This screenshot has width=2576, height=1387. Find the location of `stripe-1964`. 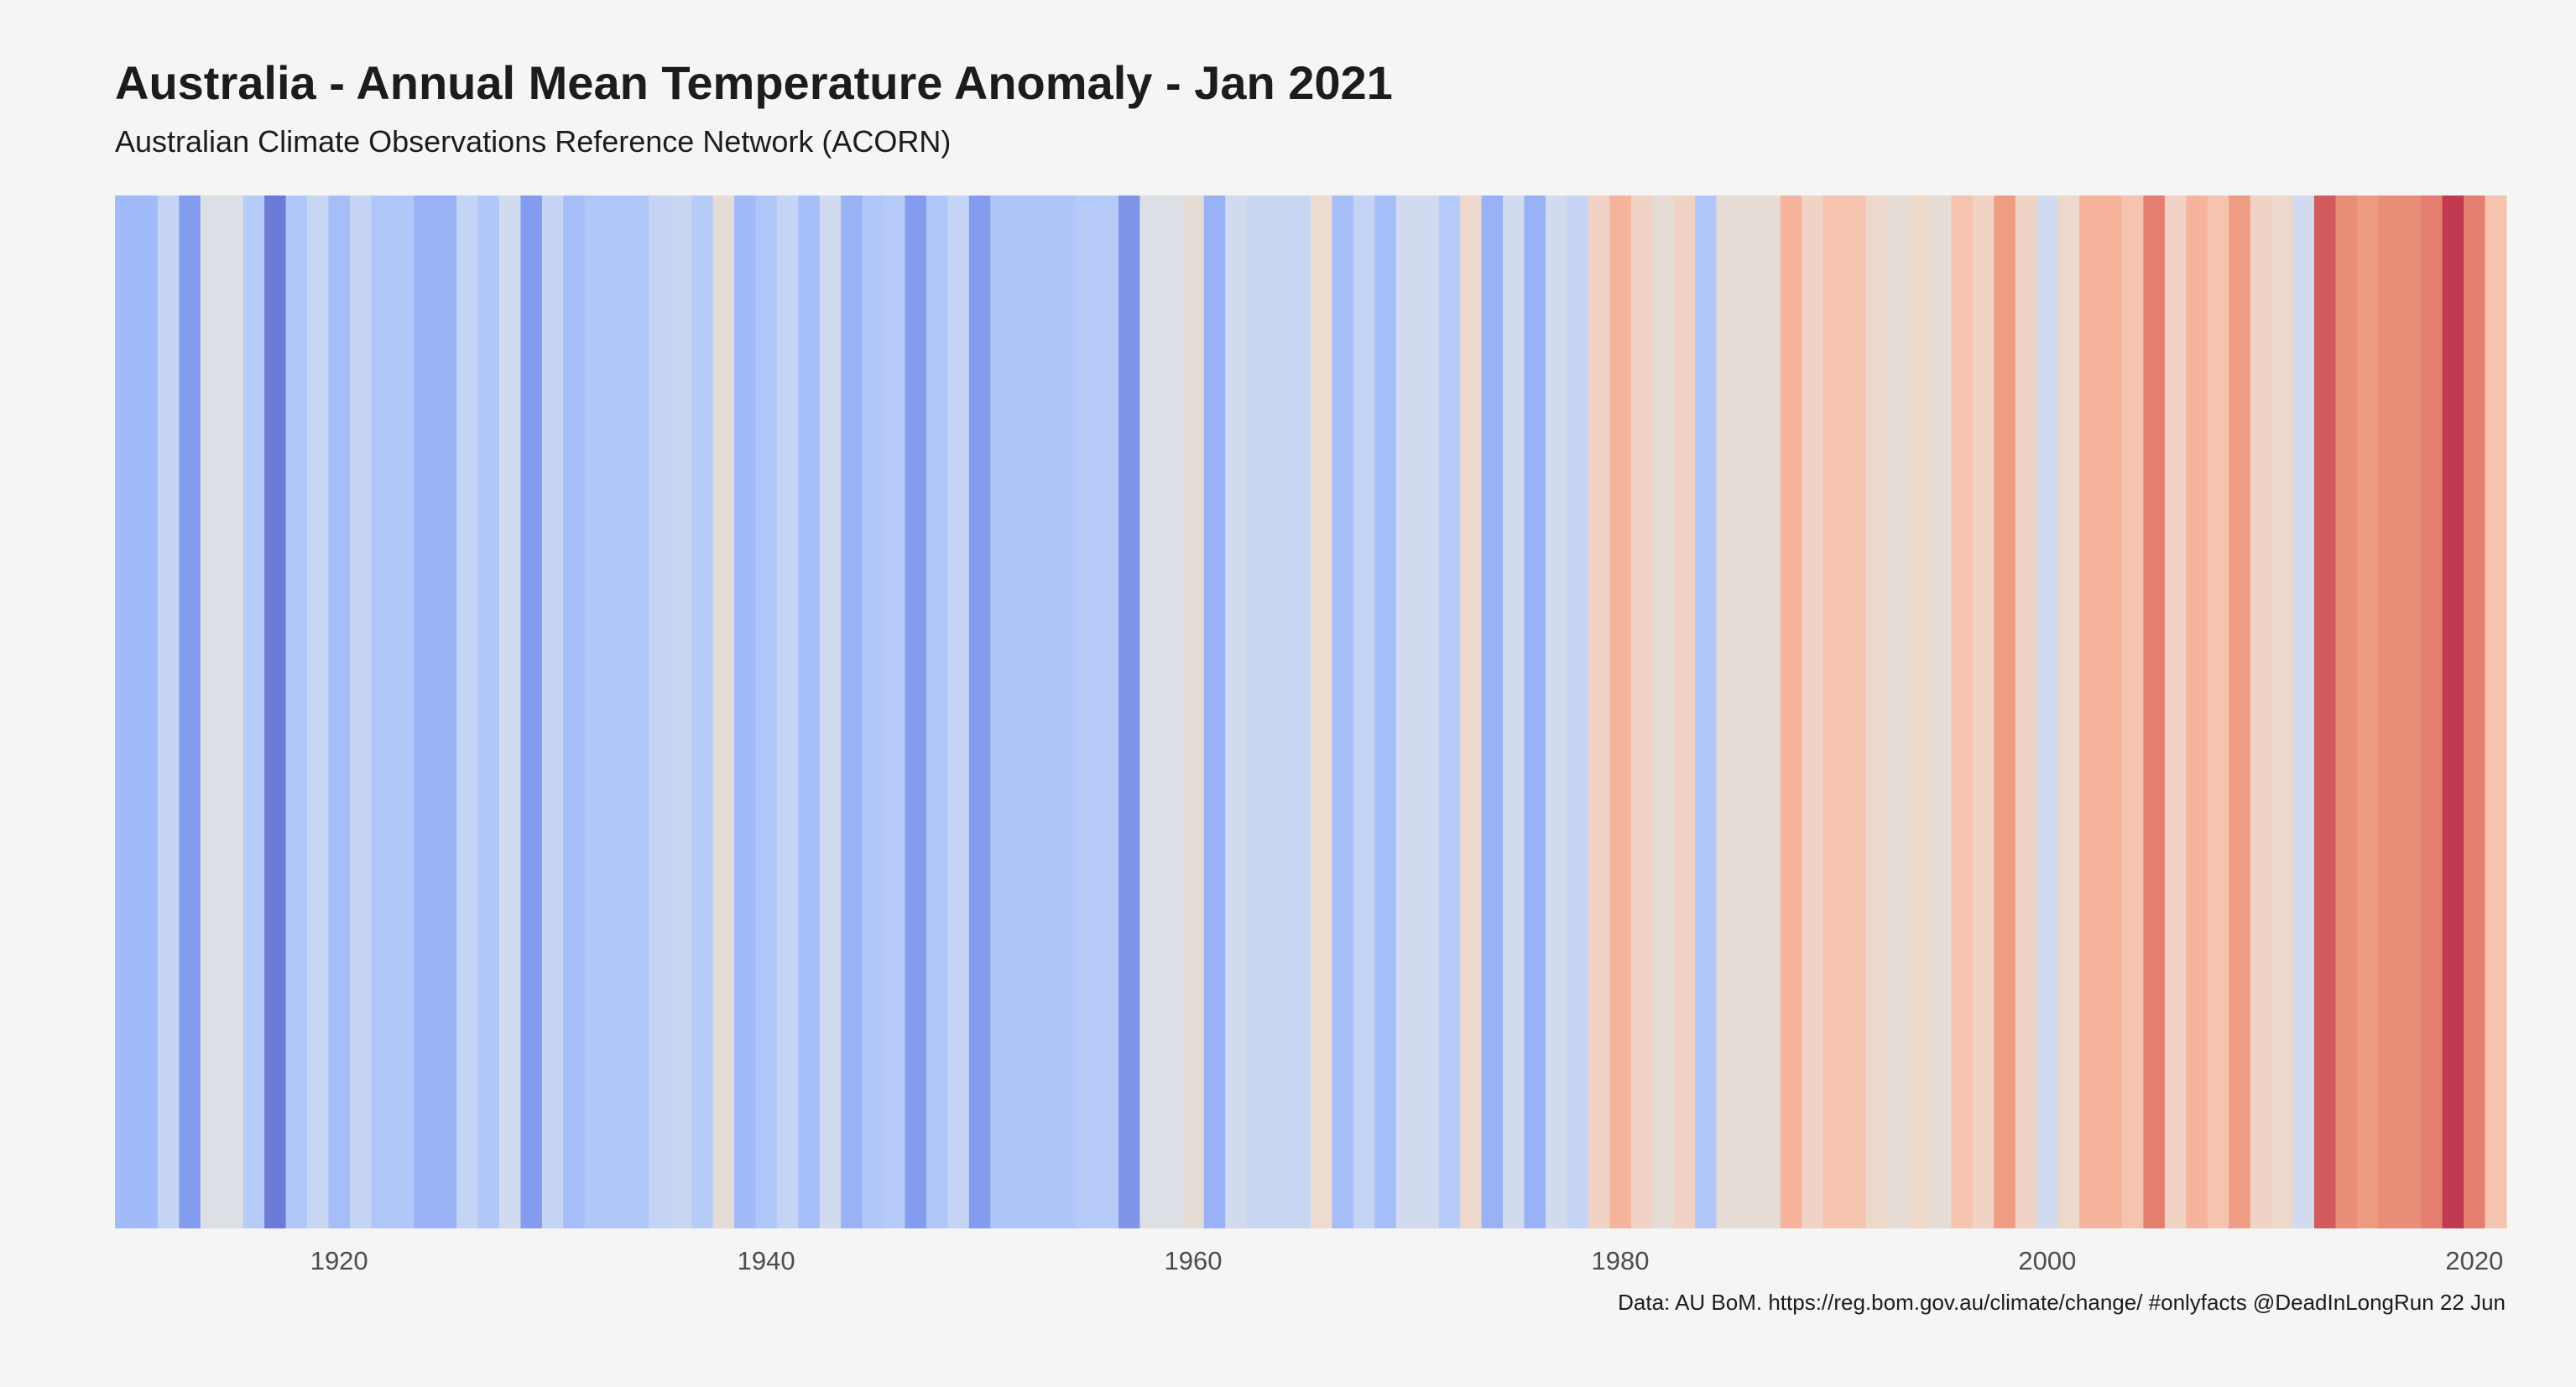

stripe-1964 is located at coordinates (1279, 712).